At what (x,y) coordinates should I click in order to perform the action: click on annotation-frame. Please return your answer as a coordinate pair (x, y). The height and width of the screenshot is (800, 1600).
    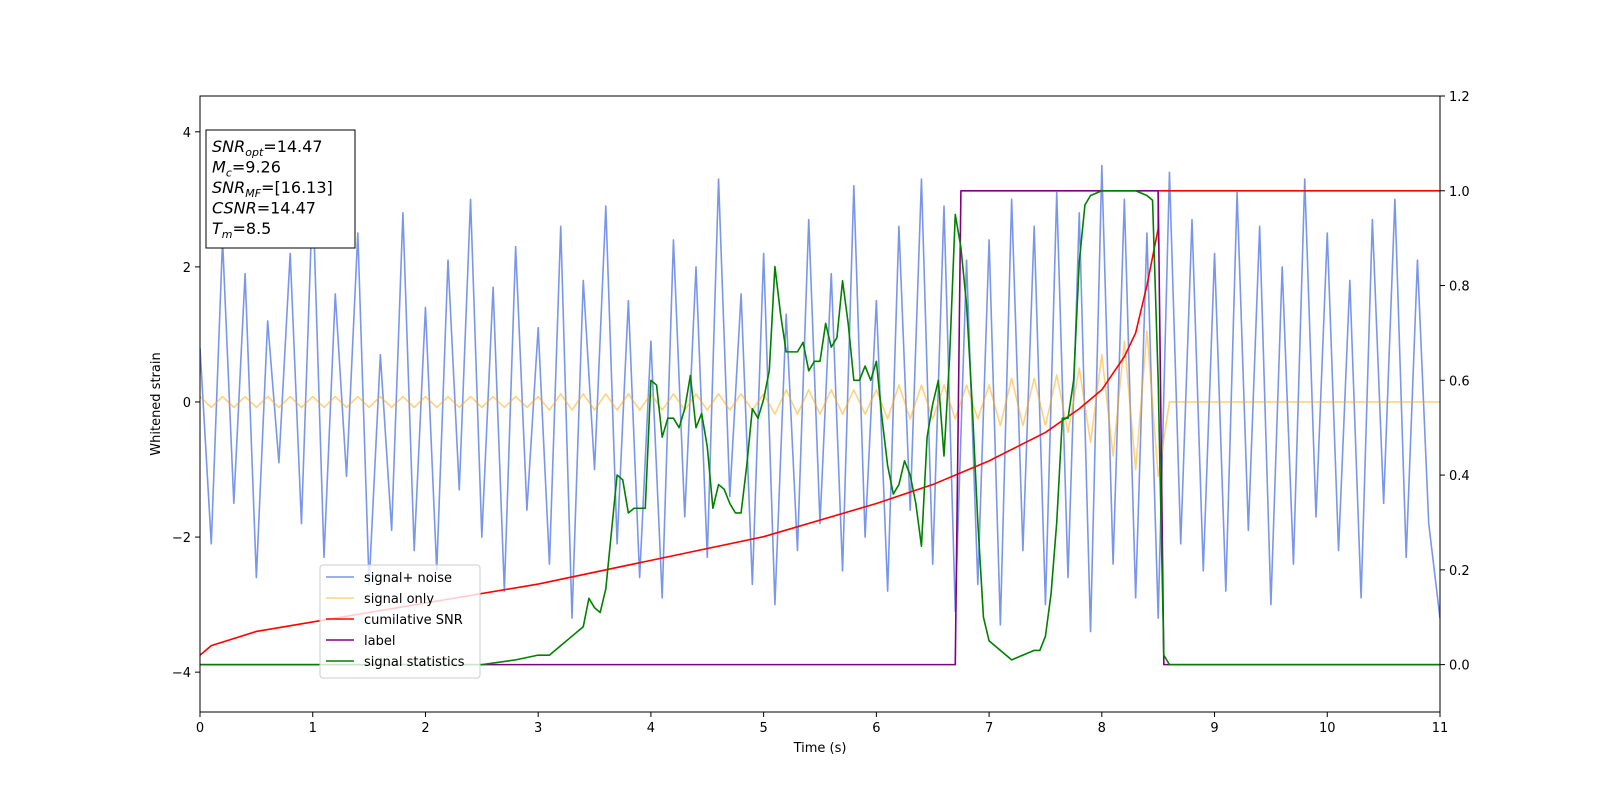
    Looking at the image, I should click on (280, 189).